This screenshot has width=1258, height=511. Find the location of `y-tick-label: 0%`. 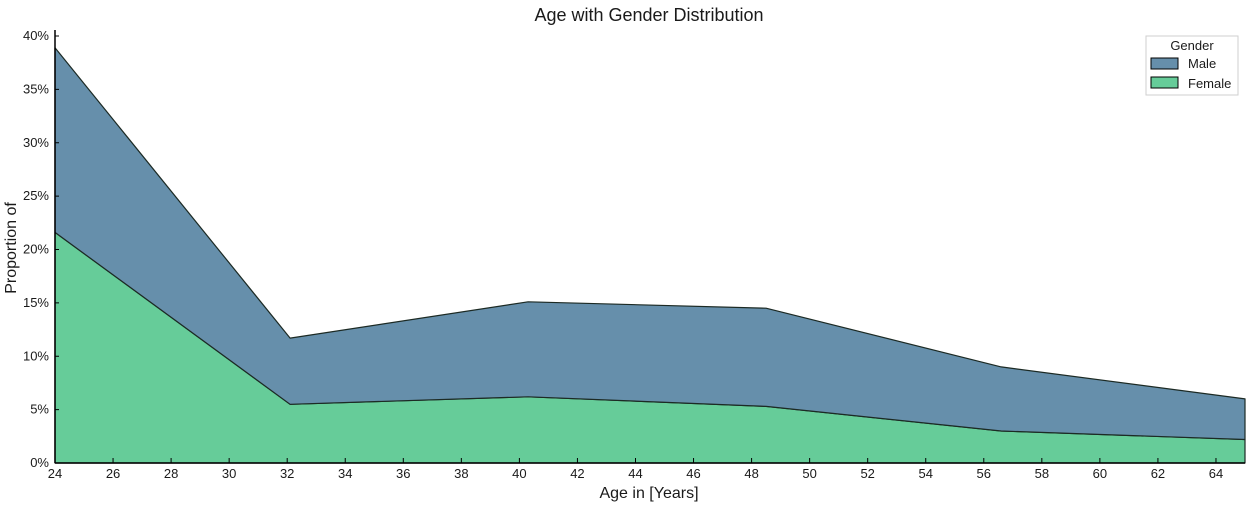

y-tick-label: 0% is located at coordinates (39, 462).